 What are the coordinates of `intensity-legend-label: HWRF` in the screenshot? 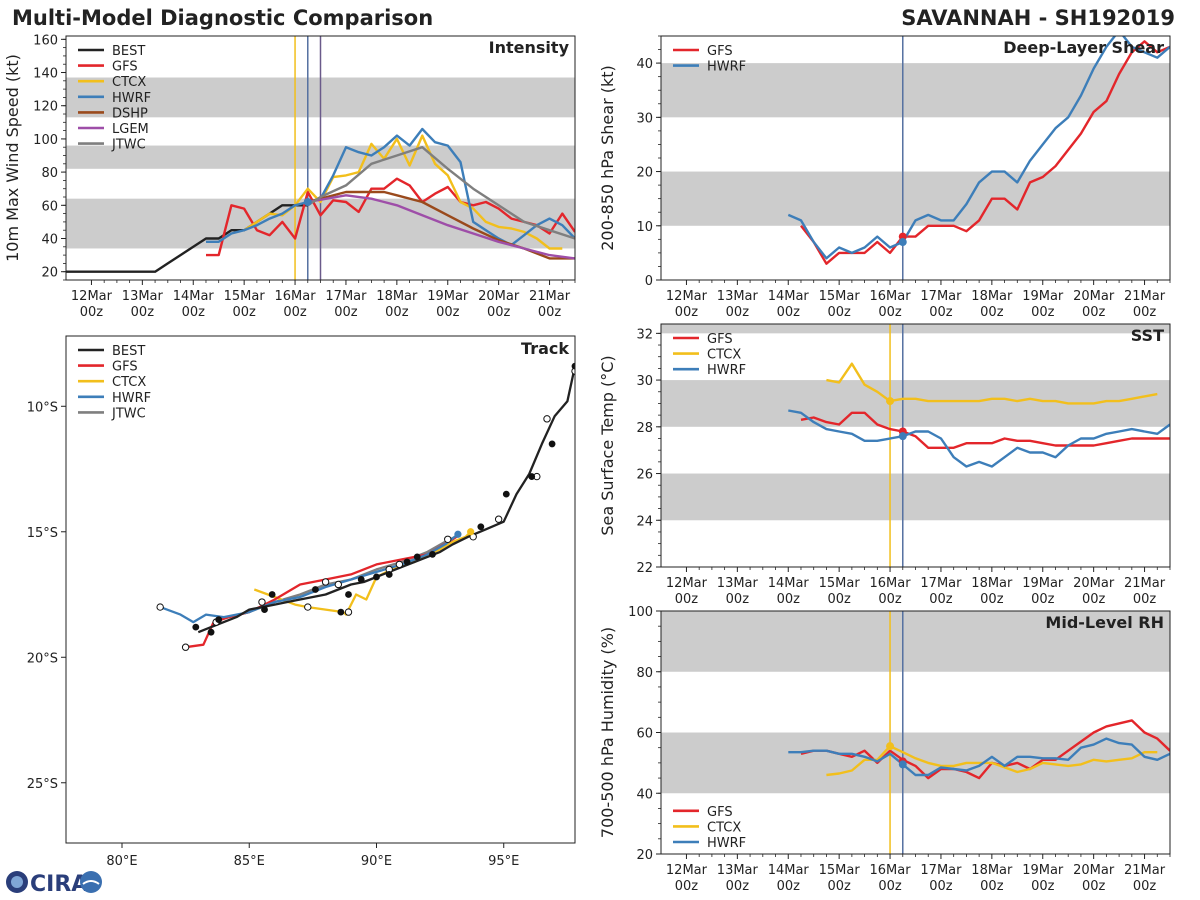 It's located at (131, 98).